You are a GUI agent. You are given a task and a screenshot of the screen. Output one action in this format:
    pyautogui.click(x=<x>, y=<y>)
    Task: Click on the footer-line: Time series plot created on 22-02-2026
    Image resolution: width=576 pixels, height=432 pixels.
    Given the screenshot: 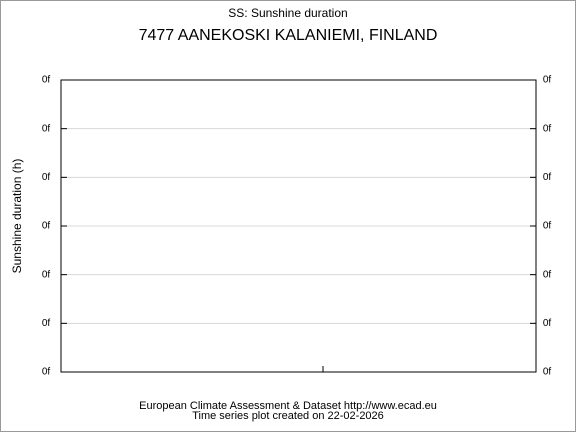 What is the action you would take?
    pyautogui.click(x=288, y=416)
    